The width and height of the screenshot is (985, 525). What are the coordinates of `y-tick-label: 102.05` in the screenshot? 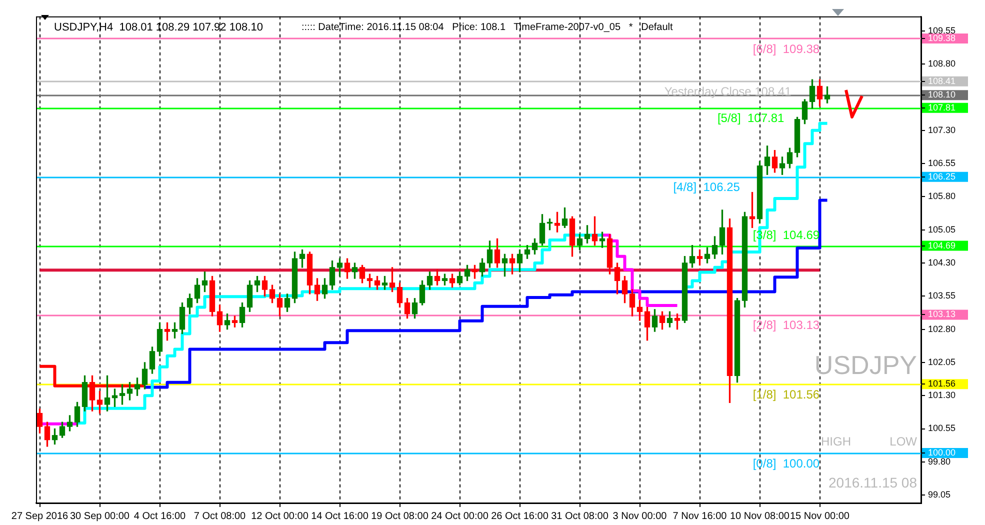 It's located at (942, 361).